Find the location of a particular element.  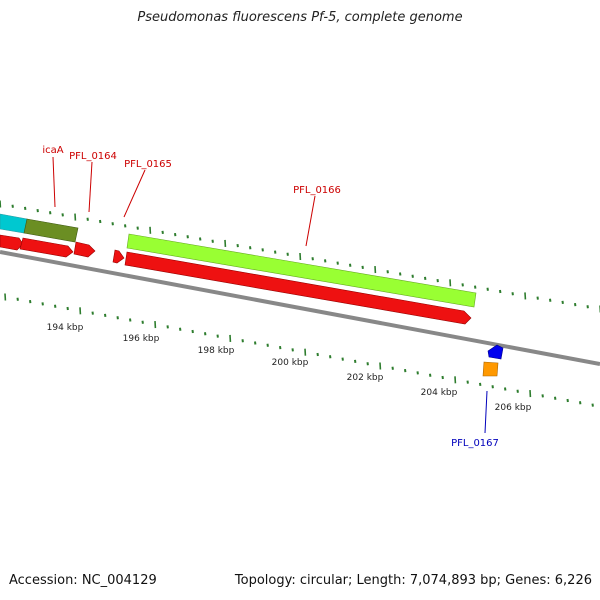

gene-label-PFL_0165: PFL_0165 is located at coordinates (148, 164).